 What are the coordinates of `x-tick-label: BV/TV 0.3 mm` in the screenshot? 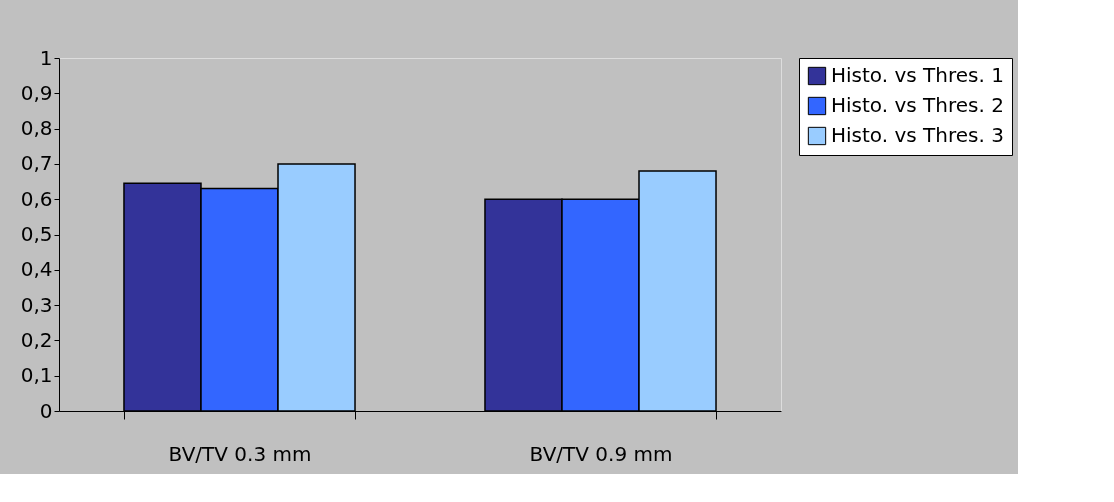 It's located at (240, 453).